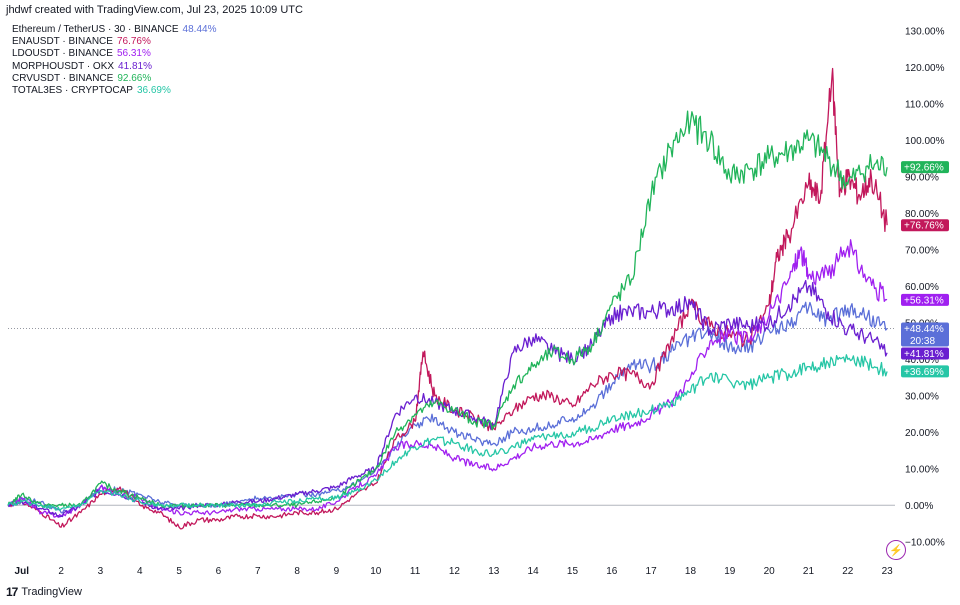  I want to click on y-tick-label: 110.00%, so click(924, 104).